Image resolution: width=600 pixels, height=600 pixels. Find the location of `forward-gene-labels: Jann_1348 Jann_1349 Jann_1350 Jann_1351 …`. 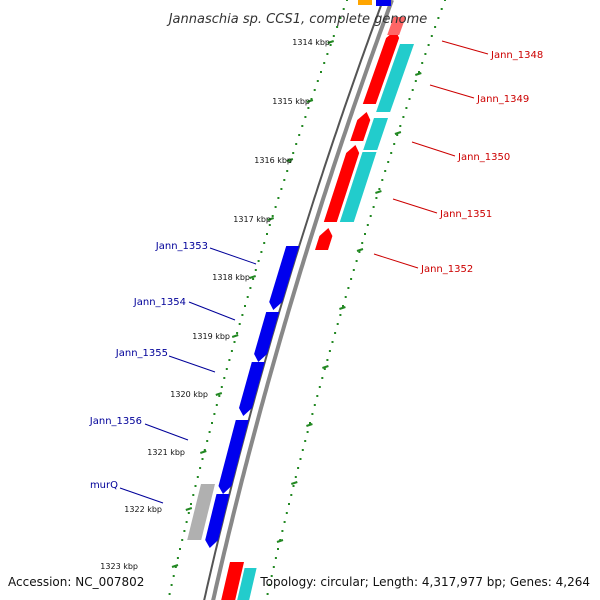

forward-gene-labels: Jann_1348 Jann_1349 Jann_1350 Jann_1351 … is located at coordinates (481, 162).